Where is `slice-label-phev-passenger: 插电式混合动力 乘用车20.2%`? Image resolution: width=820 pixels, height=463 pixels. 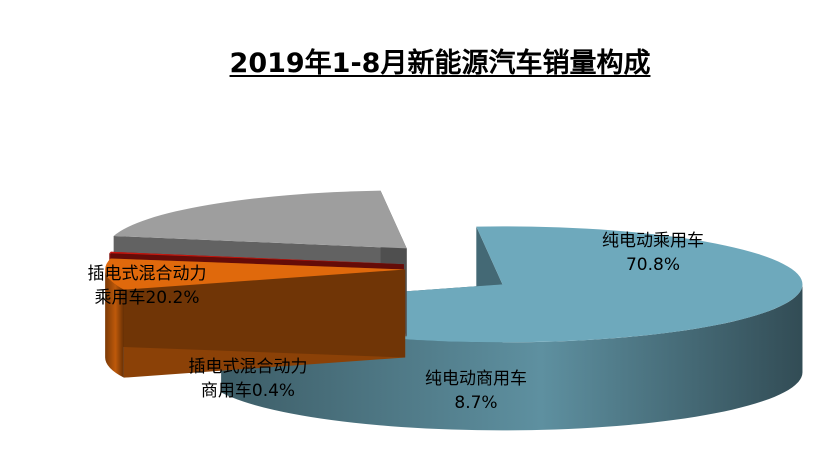 slice-label-phev-passenger: 插电式混合动力 乘用车20.2% is located at coordinates (147, 286).